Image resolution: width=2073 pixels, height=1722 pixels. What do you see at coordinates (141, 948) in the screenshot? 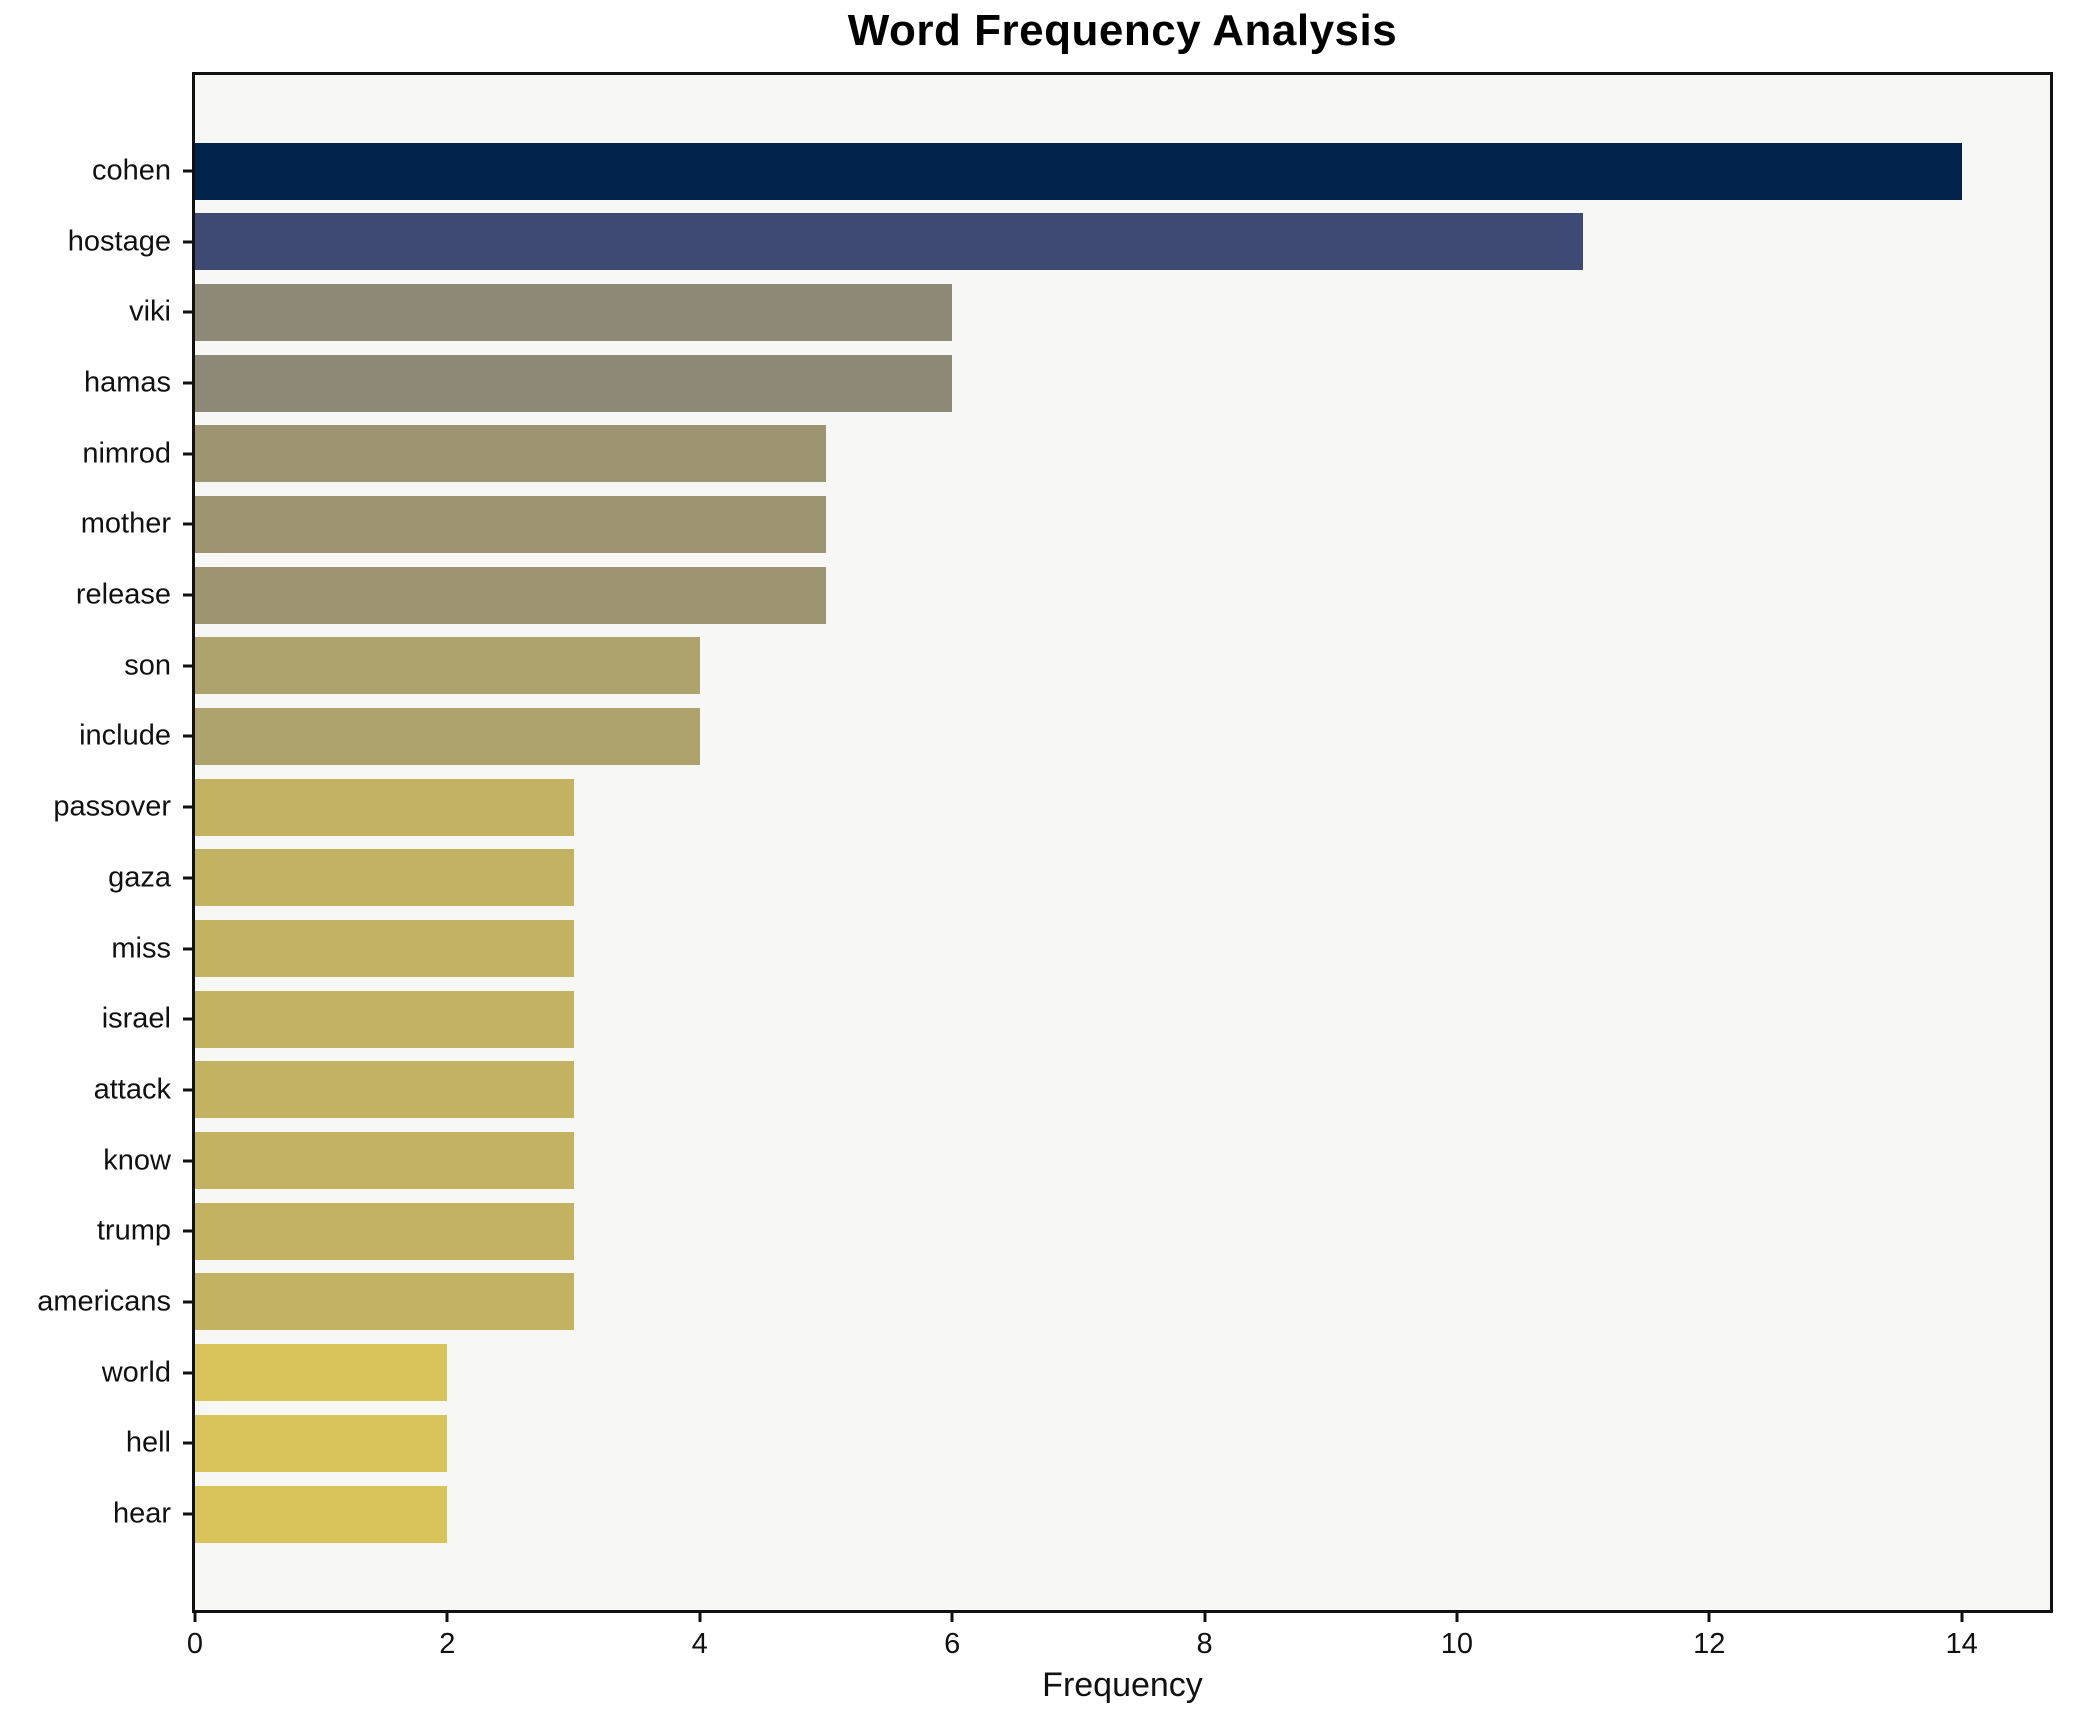
I see `y-tick-label-miss: miss` at bounding box center [141, 948].